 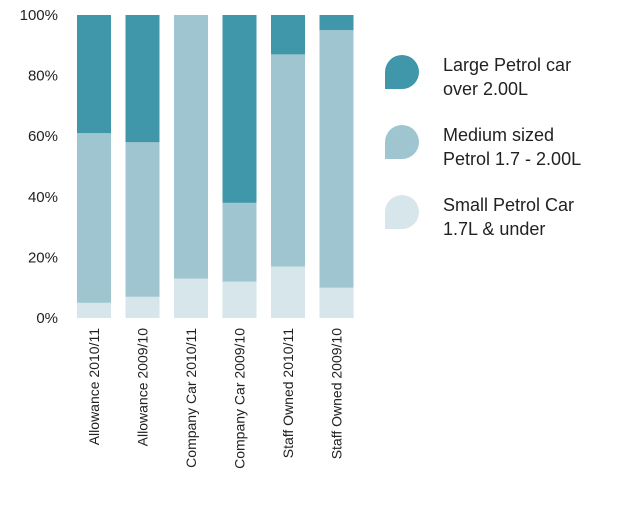 What do you see at coordinates (43, 257) in the screenshot?
I see `y-tick-label: 20%` at bounding box center [43, 257].